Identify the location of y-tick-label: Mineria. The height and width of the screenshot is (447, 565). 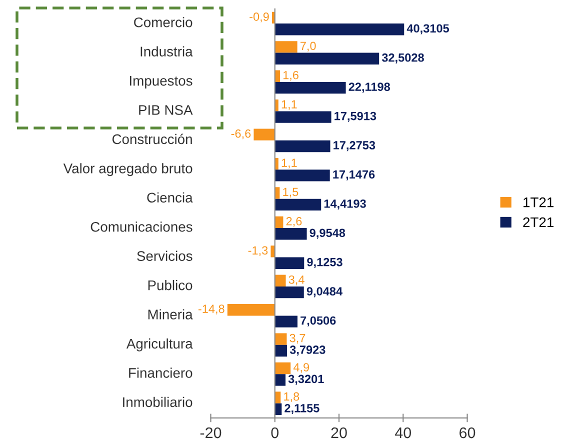
(170, 314).